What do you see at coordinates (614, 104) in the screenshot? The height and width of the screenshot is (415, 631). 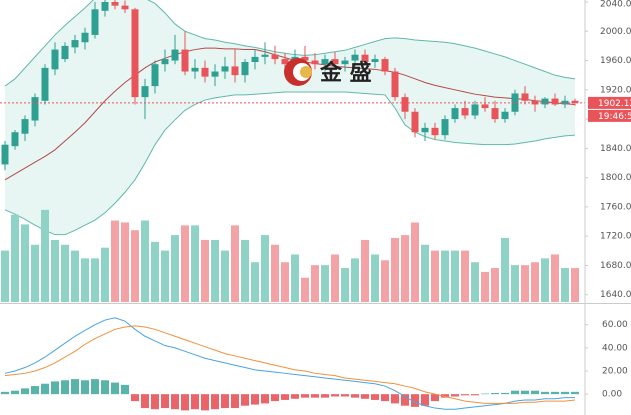 I see `last-price-label: 1902.12` at bounding box center [614, 104].